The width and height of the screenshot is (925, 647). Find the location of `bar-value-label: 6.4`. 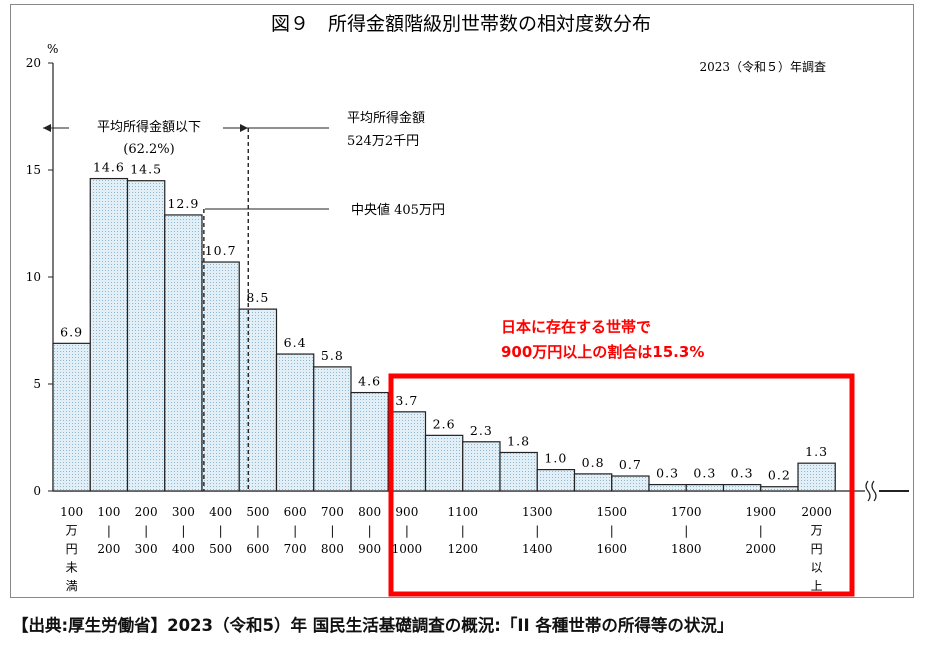

bar-value-label: 6.4 is located at coordinates (295, 342).